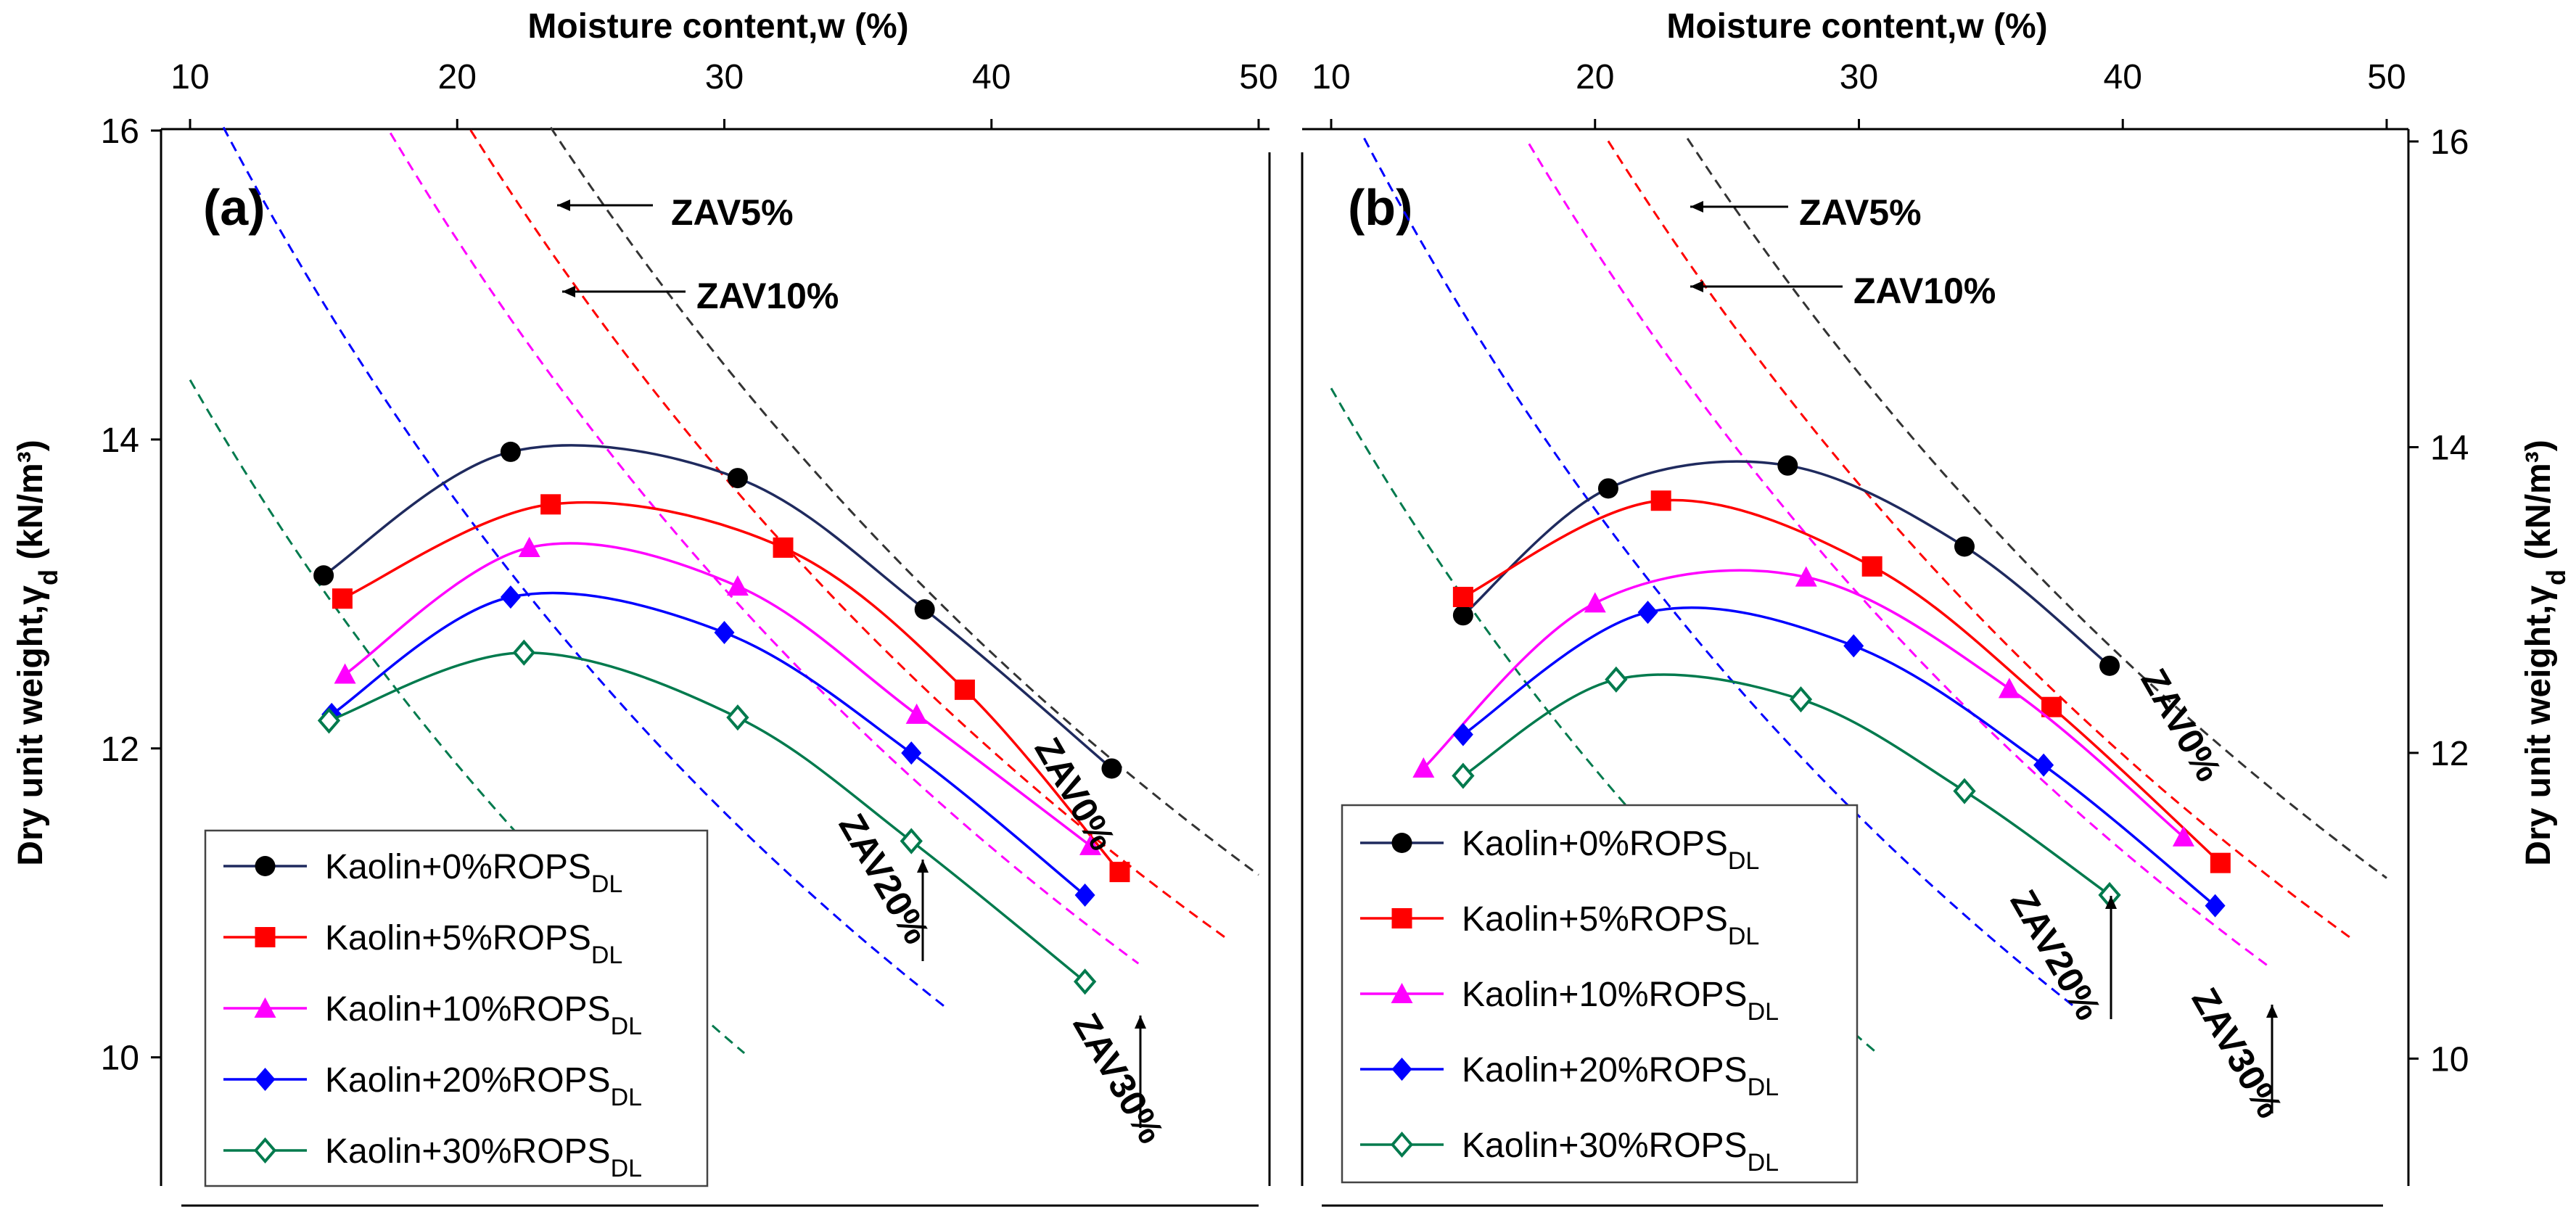 Image resolution: width=2576 pixels, height=1215 pixels. What do you see at coordinates (1610, 850) in the screenshot?
I see `legend-entry: Kaolin+0%ROPSDL` at bounding box center [1610, 850].